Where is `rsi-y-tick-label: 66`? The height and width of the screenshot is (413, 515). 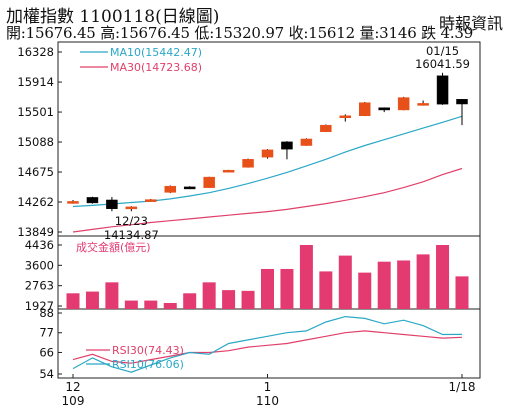 rsi-y-tick-label: 66 is located at coordinates (46, 352).